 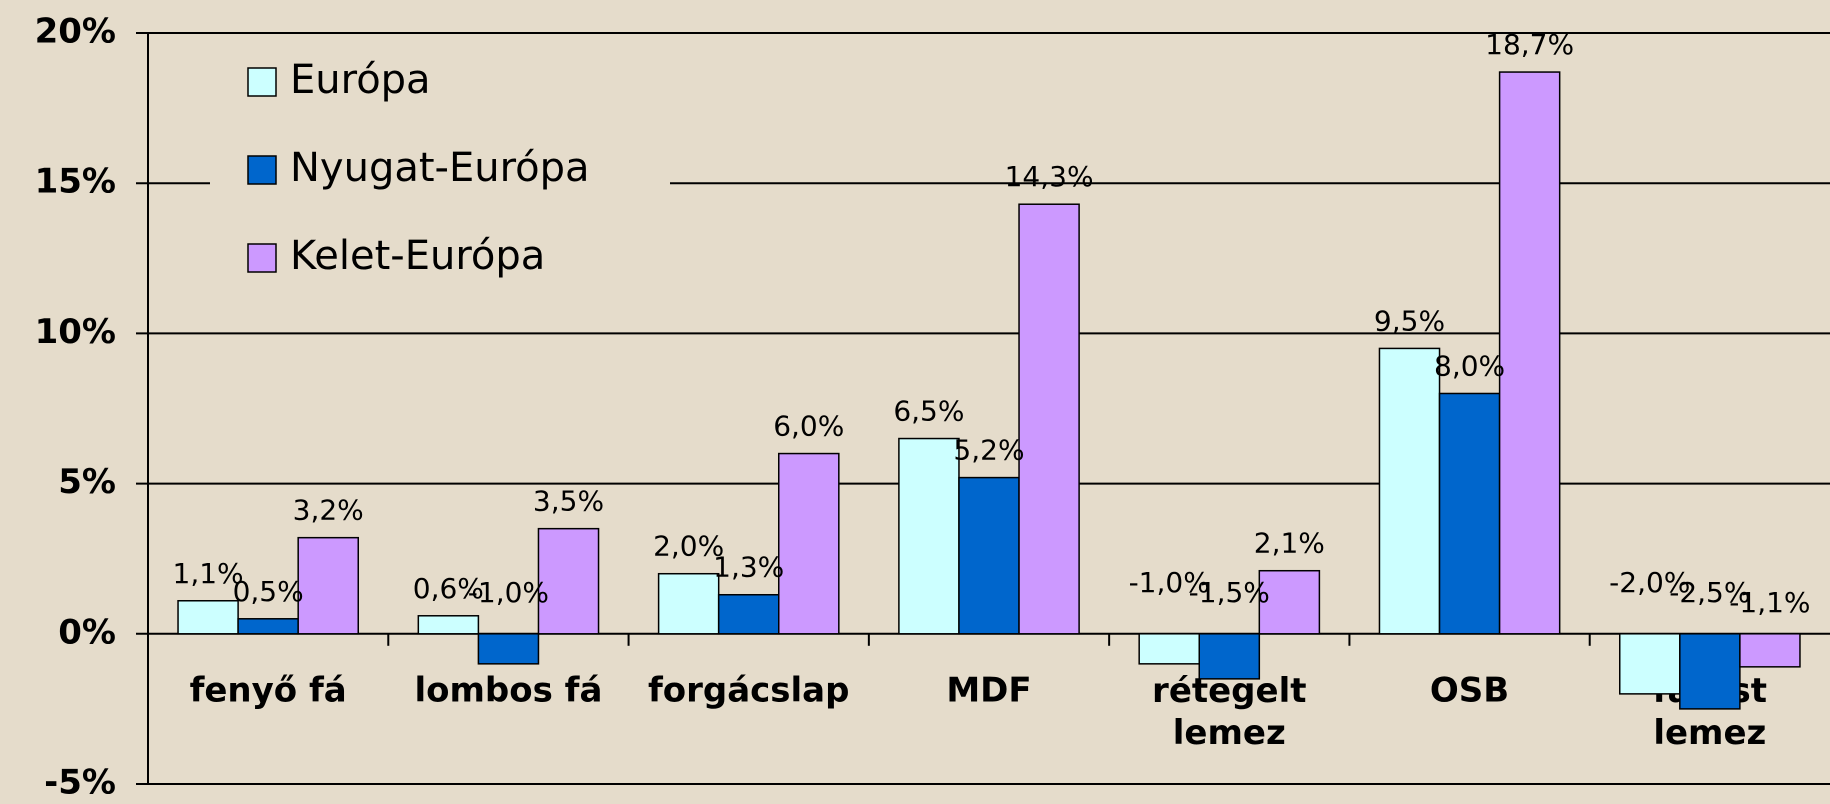 I want to click on value-label: 0,6%, so click(x=448, y=588).